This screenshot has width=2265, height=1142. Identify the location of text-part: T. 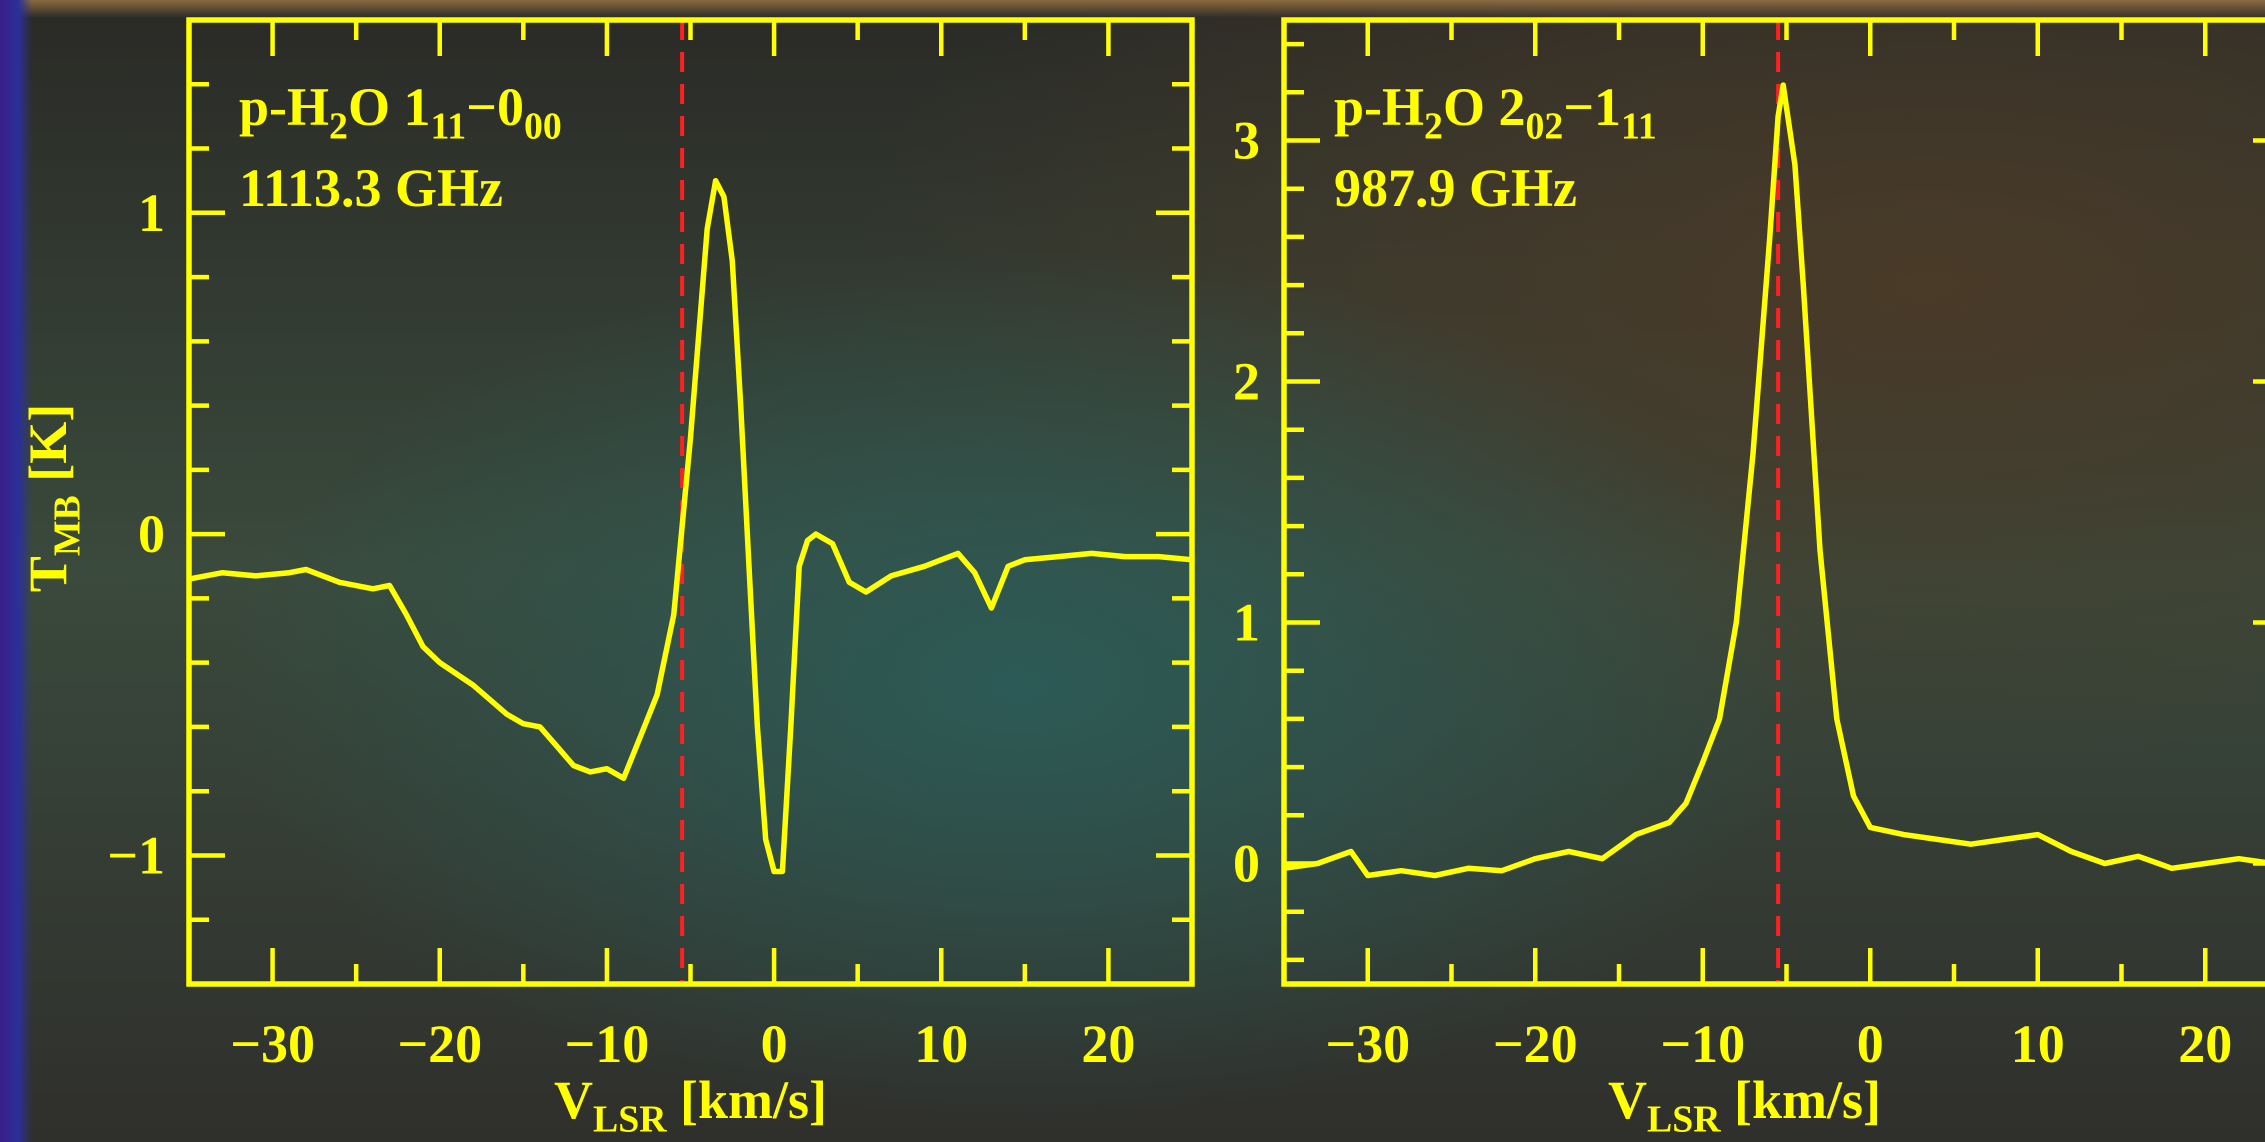
(48, 574).